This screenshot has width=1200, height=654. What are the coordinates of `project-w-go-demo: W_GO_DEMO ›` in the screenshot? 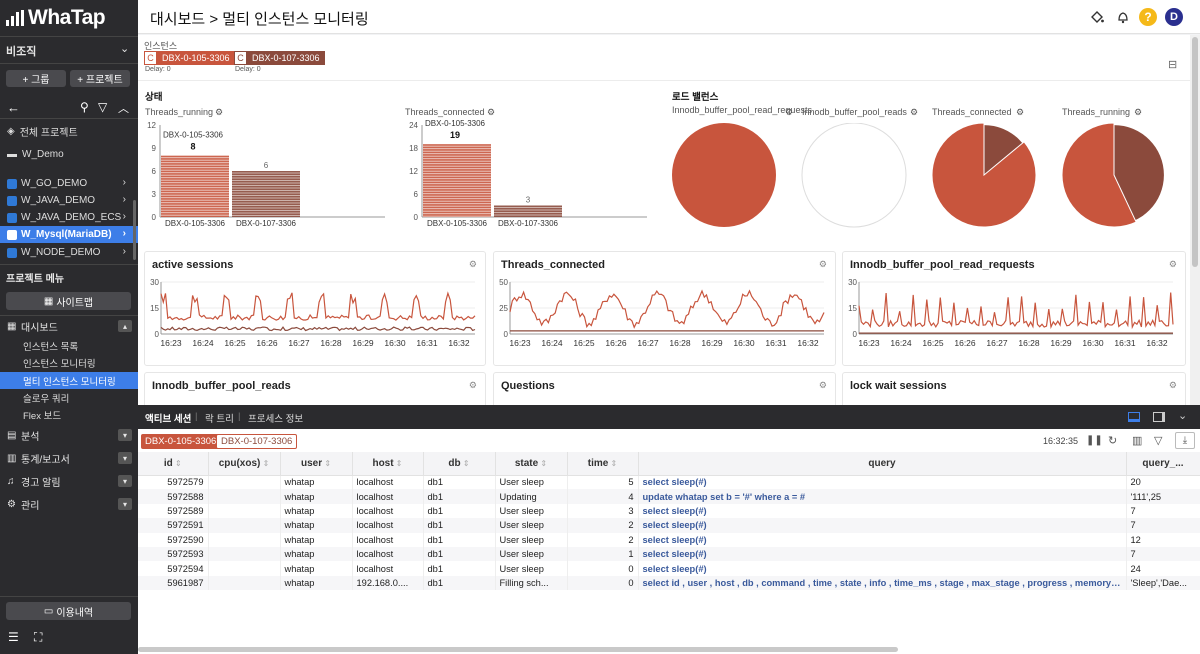 It's located at (69, 183).